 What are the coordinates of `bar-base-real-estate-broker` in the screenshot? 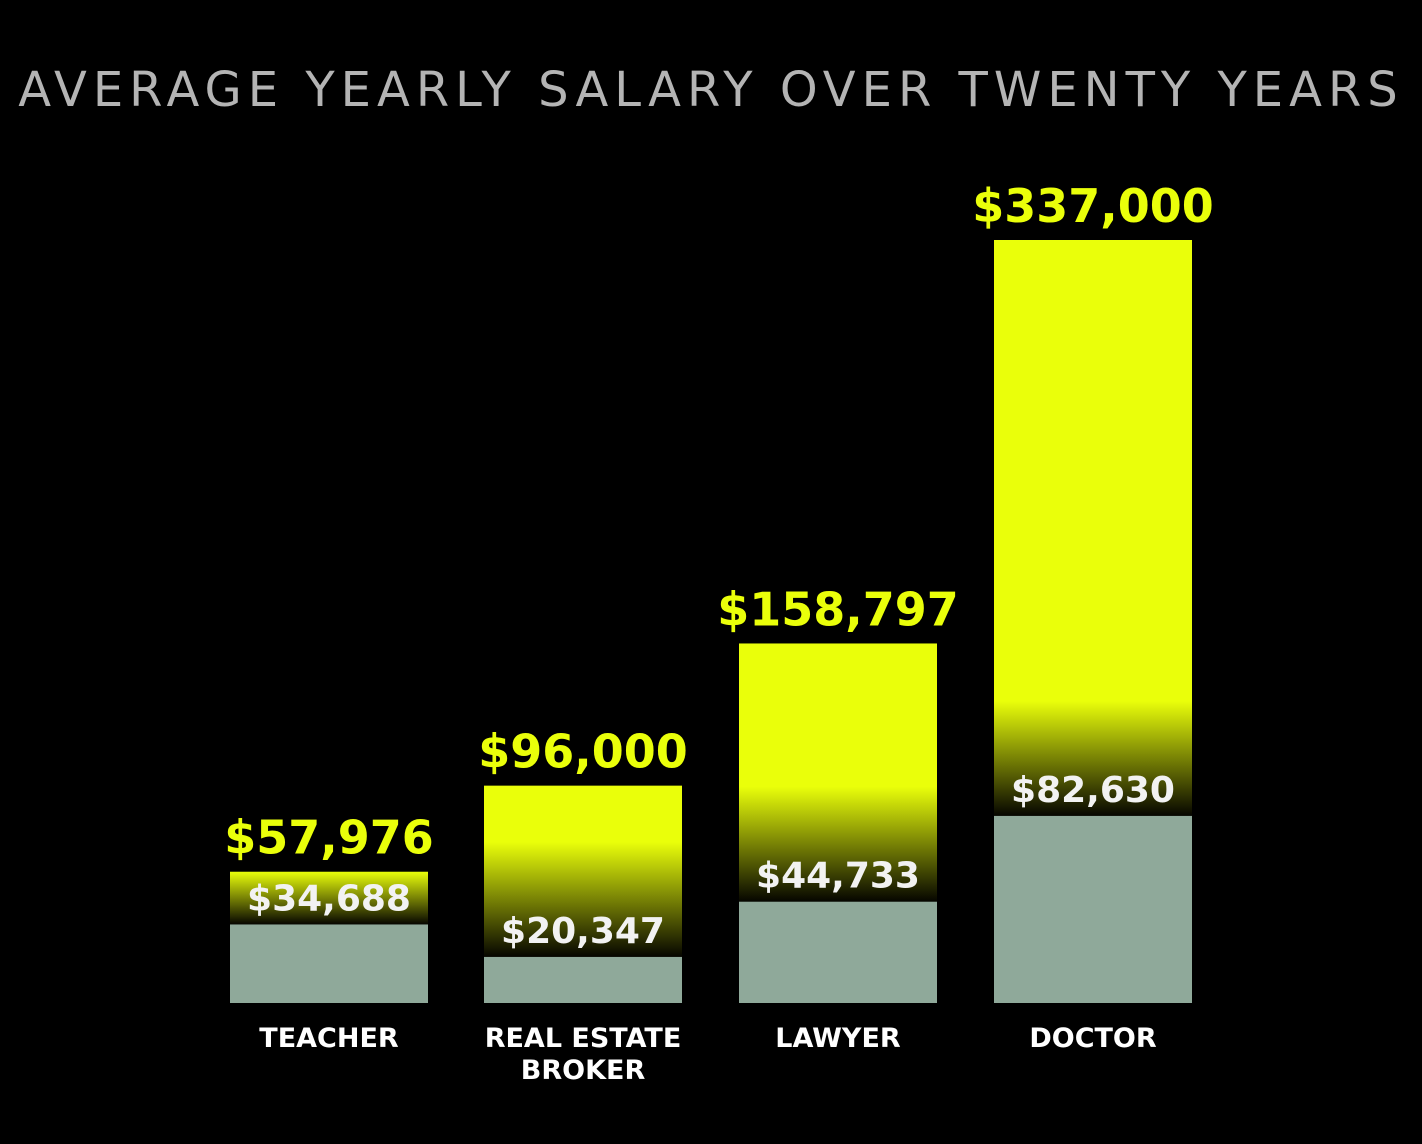 It's located at (583, 979).